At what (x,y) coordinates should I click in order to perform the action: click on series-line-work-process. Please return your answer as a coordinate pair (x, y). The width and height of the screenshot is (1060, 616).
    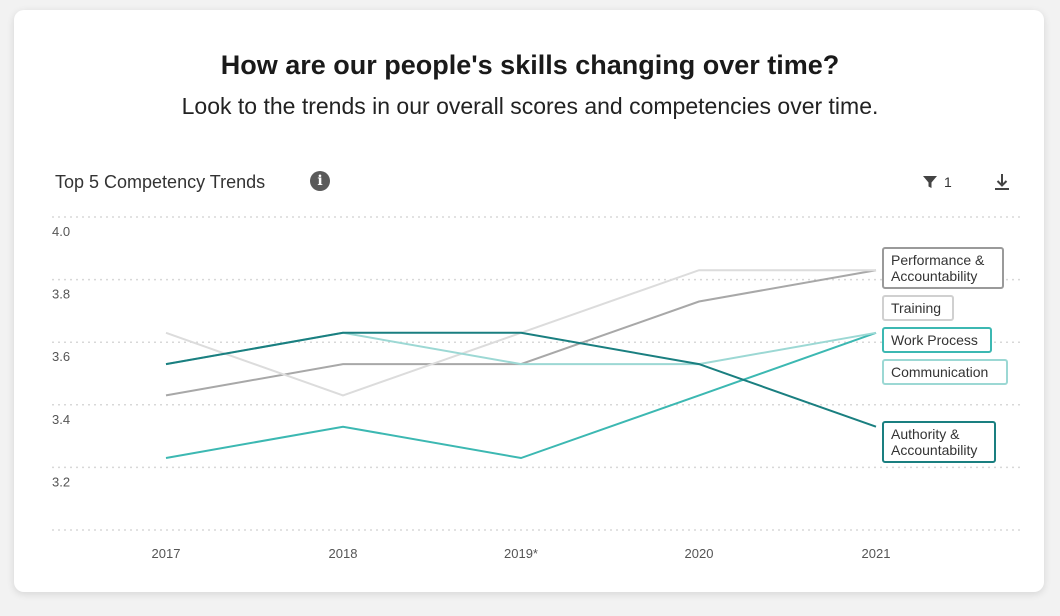
    Looking at the image, I should click on (521, 395).